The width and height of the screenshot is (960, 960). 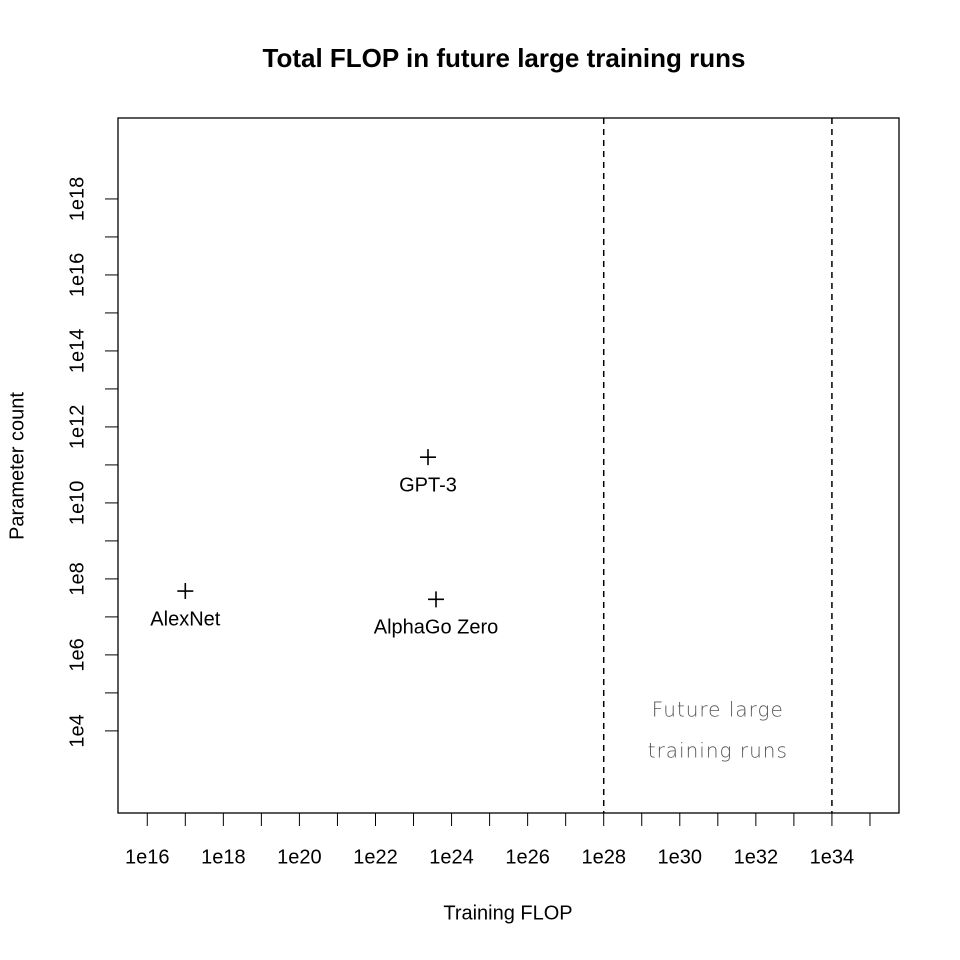 I want to click on x-tick-label: 1e16, so click(x=147, y=857).